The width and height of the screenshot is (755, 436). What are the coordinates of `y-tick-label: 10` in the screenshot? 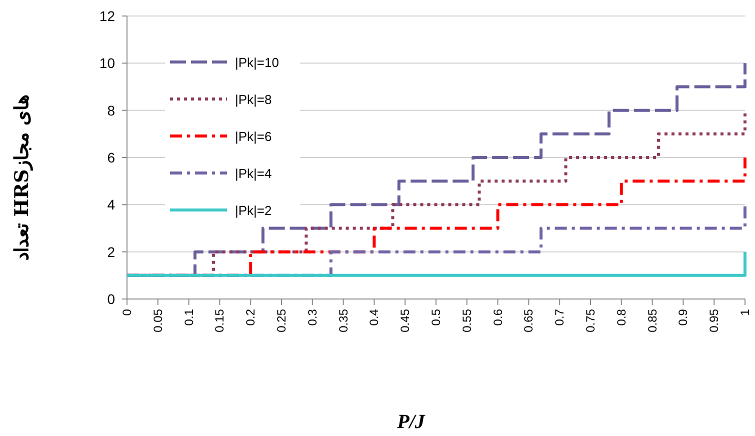 It's located at (107, 63).